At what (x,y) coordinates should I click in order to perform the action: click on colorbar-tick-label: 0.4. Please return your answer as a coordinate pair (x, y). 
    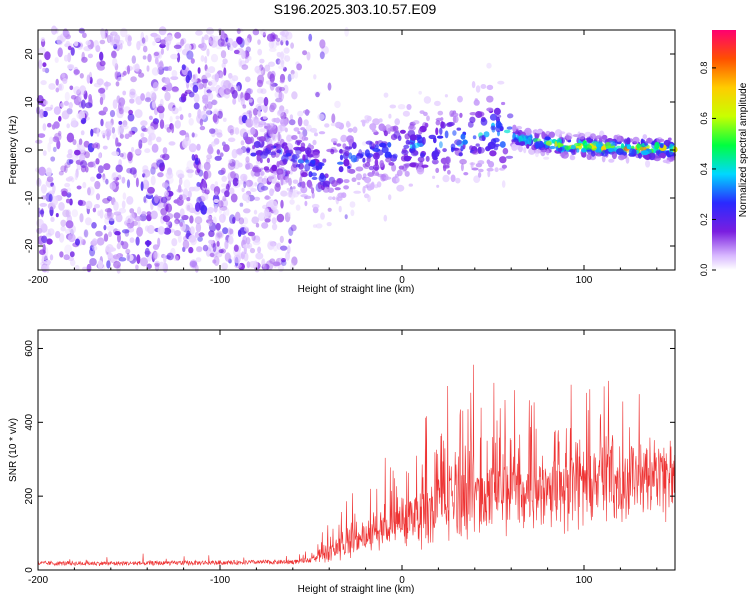
    Looking at the image, I should click on (704, 169).